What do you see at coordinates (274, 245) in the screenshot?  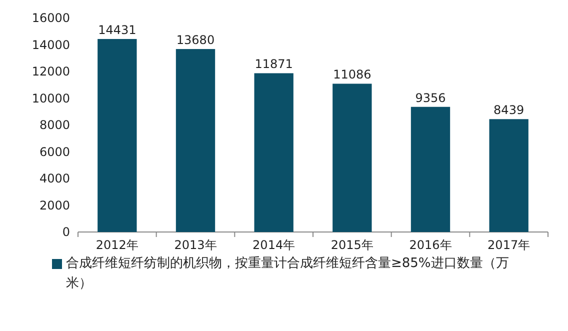 I see `x-tick-label: 2014年` at bounding box center [274, 245].